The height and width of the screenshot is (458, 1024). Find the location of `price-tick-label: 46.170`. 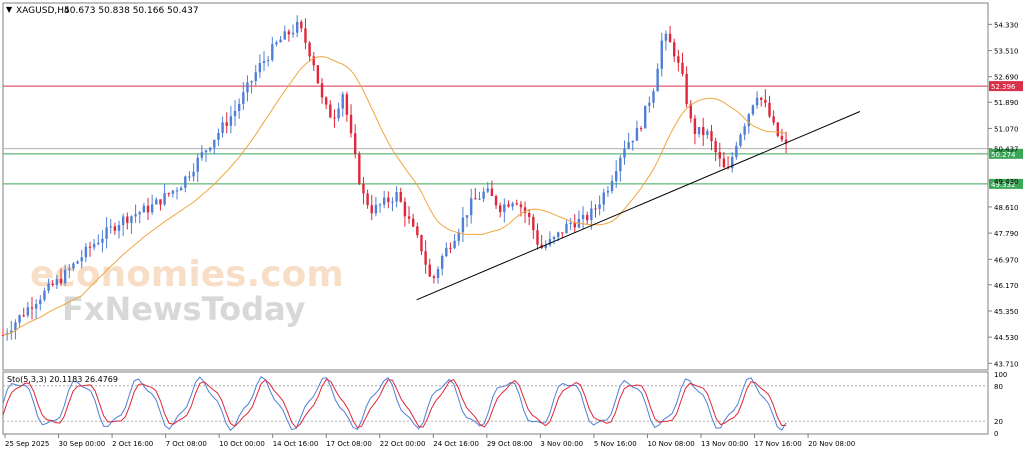

price-tick-label: 46.170 is located at coordinates (1006, 286).